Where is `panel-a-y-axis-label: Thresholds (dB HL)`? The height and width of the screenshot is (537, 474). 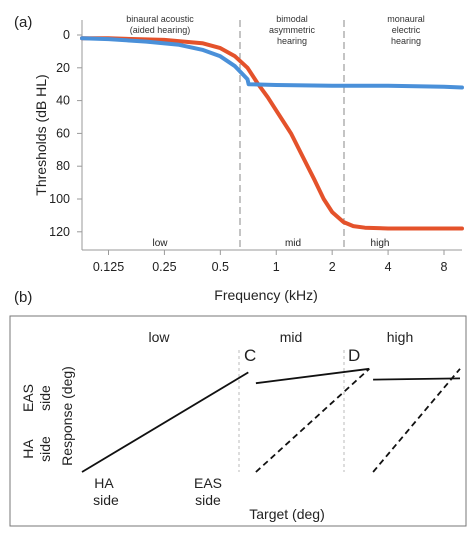 panel-a-y-axis-label: Thresholds (dB HL) is located at coordinates (41, 134).